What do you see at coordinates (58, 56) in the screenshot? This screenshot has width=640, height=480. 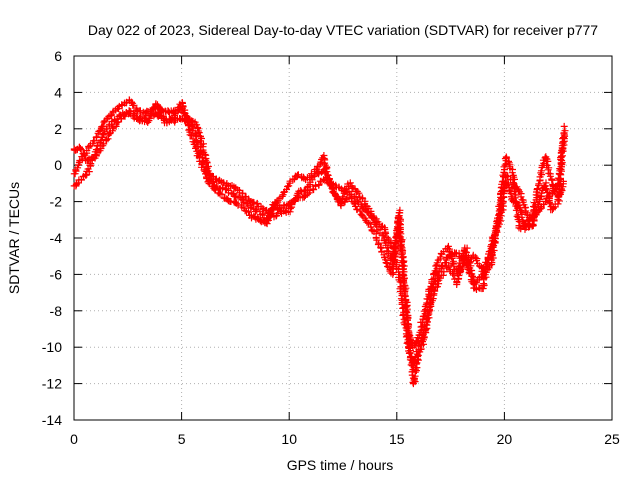 I see `y-tick-label: 6` at bounding box center [58, 56].